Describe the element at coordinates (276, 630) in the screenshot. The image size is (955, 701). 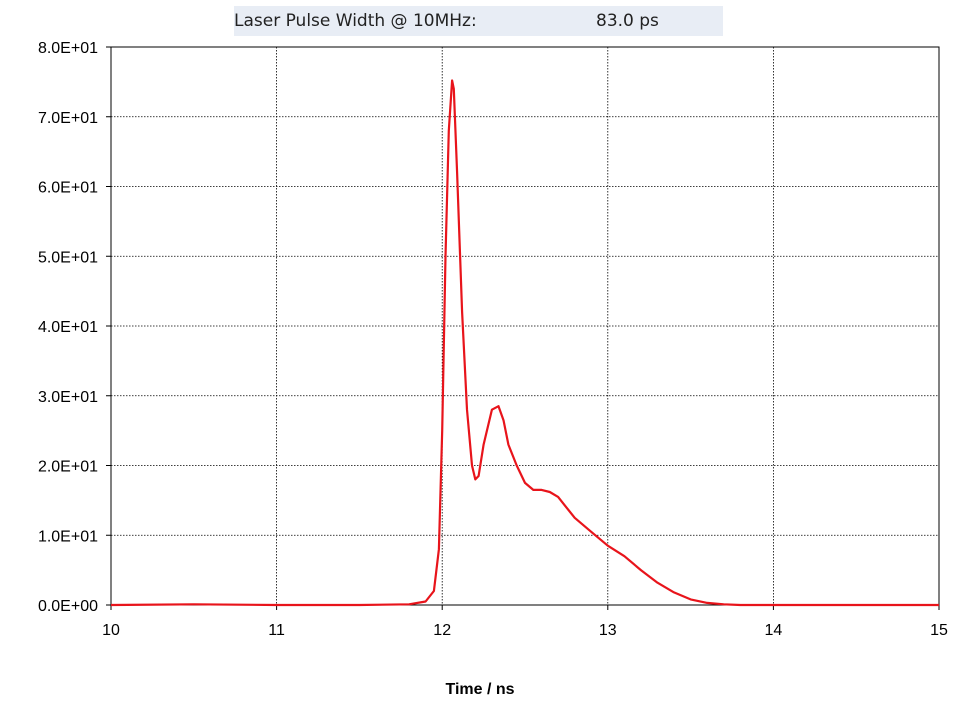
I see `x-tick-label: 11` at that location.